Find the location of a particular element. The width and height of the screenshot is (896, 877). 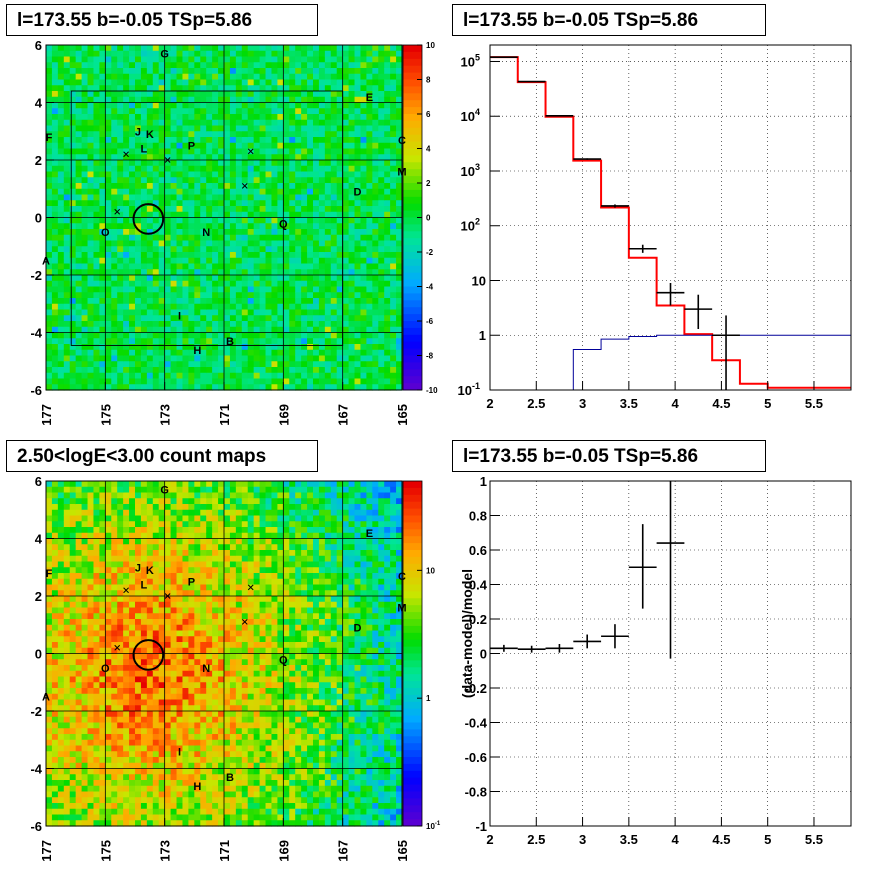

ratio-ytick-label: 1 is located at coordinates (483, 481).